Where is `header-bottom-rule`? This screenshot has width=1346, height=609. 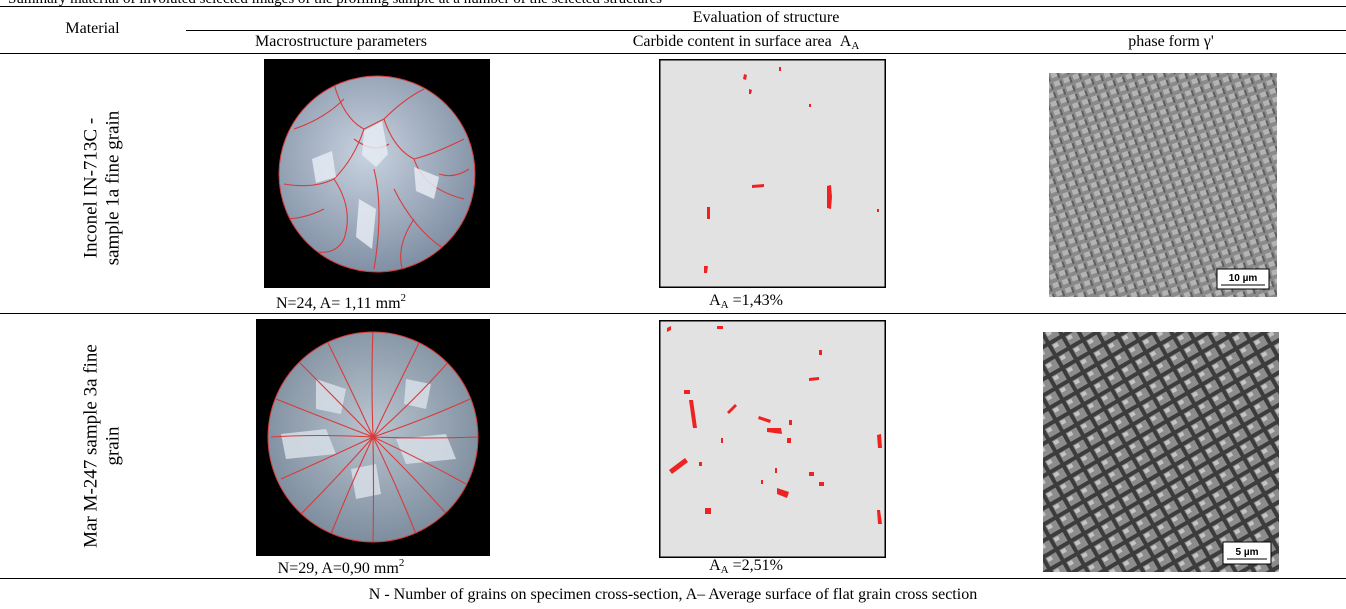
header-bottom-rule is located at coordinates (673, 53).